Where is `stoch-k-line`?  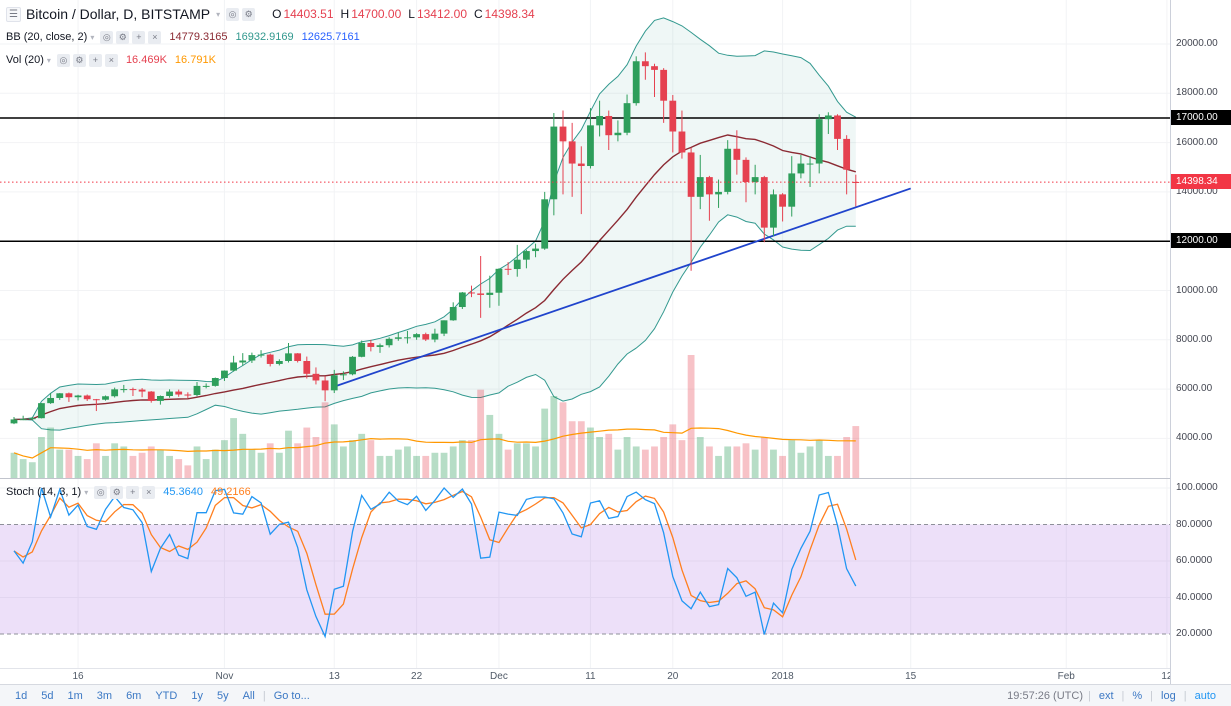
stoch-k-line is located at coordinates (435, 562).